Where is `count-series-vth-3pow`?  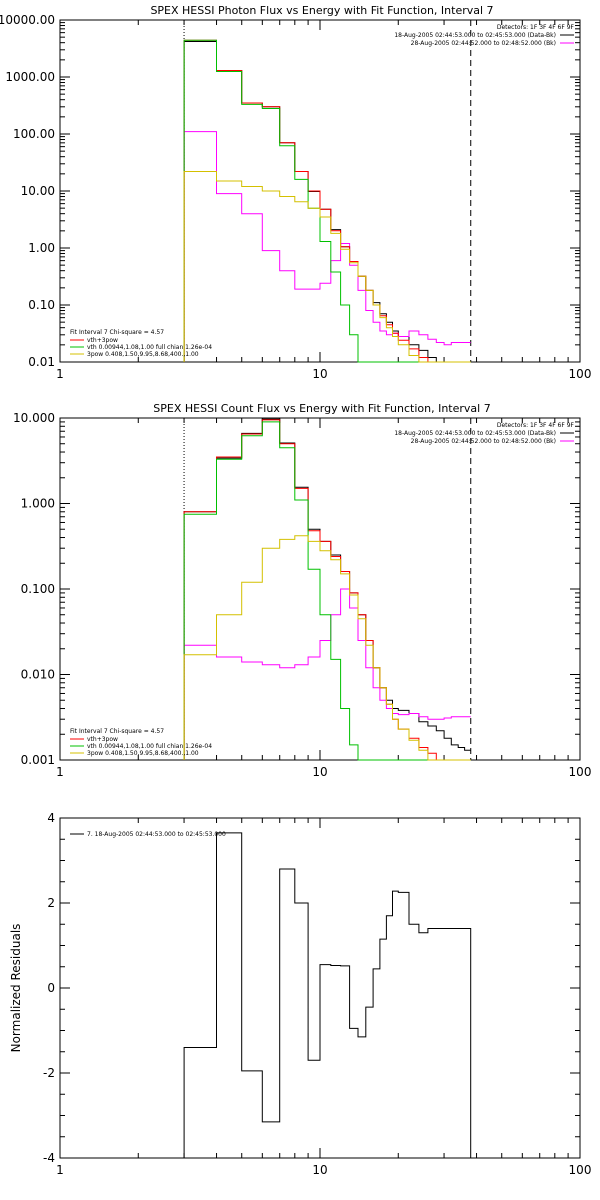 count-series-vth-3pow is located at coordinates (327, 590).